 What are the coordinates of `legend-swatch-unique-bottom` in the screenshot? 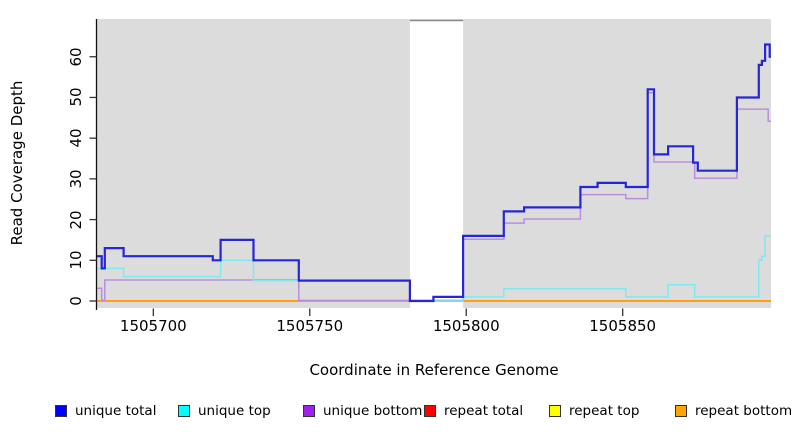 It's located at (309, 411).